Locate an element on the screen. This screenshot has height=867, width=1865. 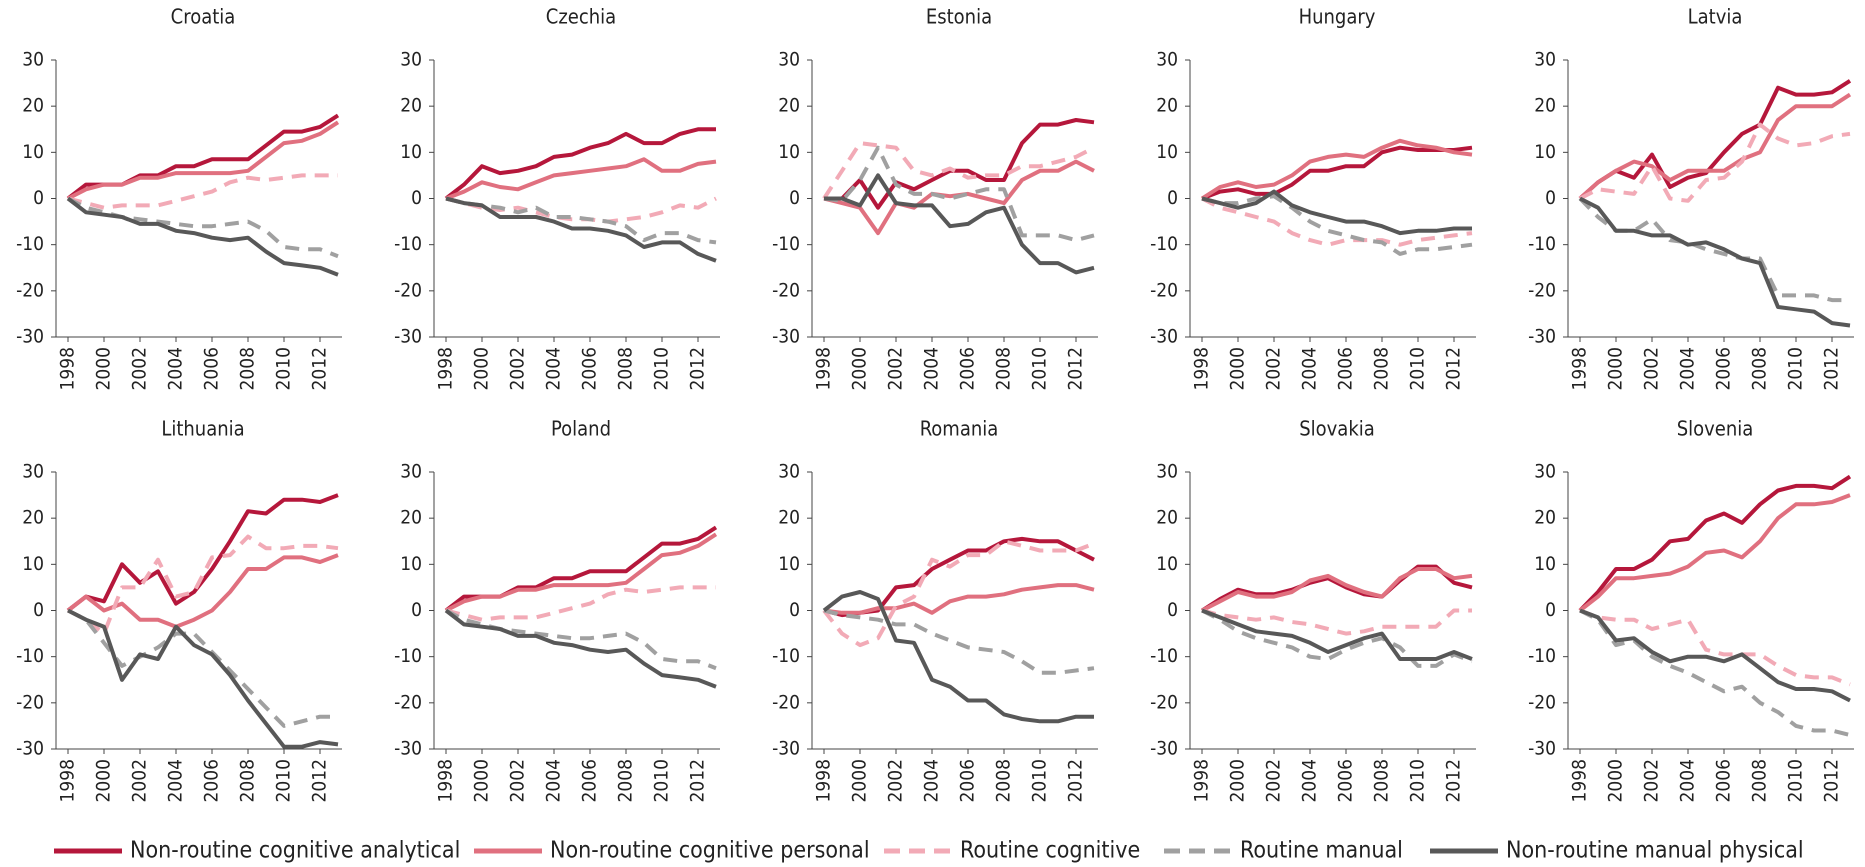
panel-title: Poland is located at coordinates (581, 429).